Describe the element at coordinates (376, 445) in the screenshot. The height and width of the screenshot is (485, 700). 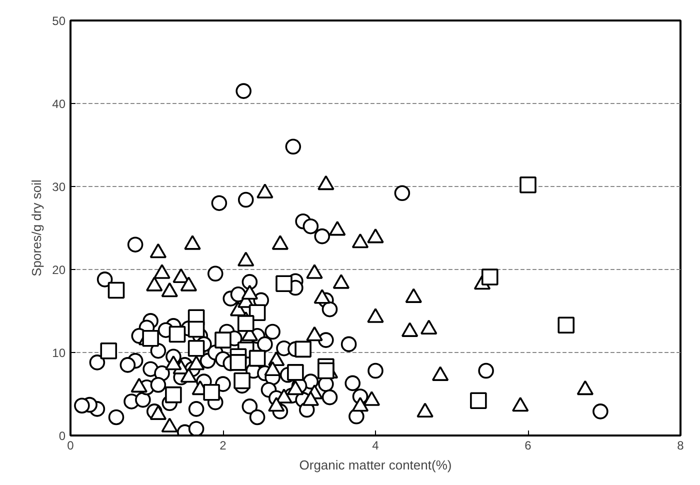
I see `x-tick-label: 4` at that location.